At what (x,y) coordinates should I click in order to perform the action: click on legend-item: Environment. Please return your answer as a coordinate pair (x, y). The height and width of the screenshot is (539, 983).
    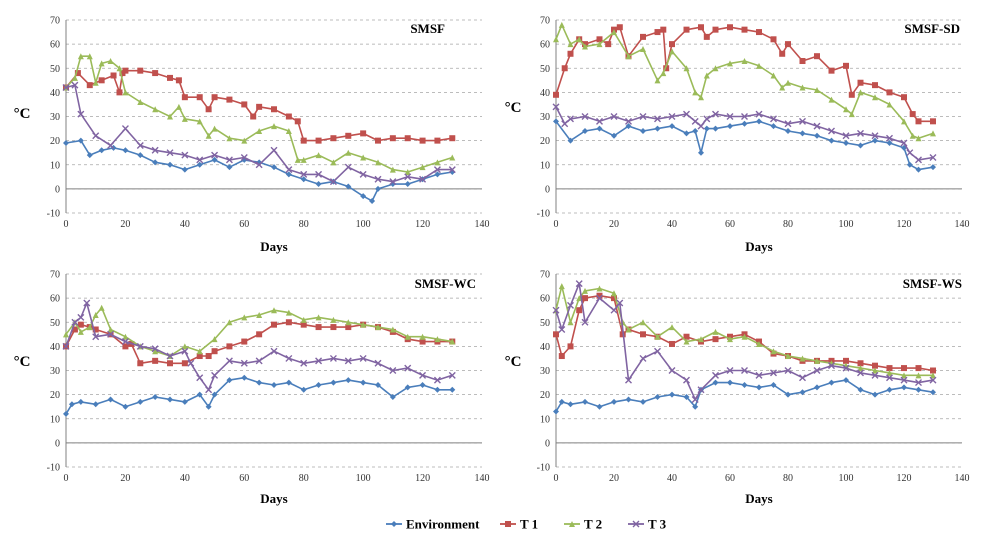
    Looking at the image, I should click on (433, 524).